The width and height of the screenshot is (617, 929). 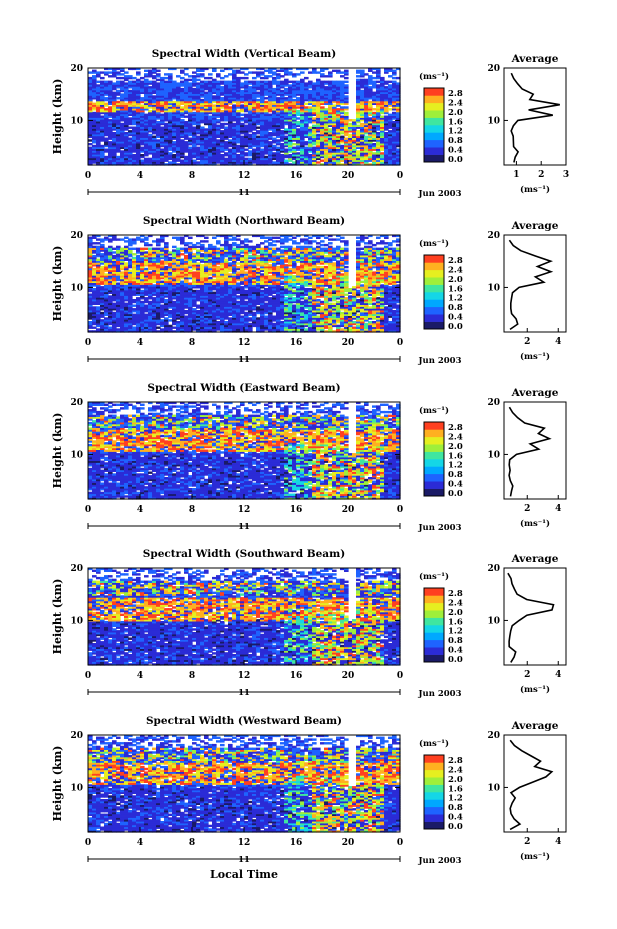 I want to click on profile-x-tick-label: 2, so click(x=541, y=175).